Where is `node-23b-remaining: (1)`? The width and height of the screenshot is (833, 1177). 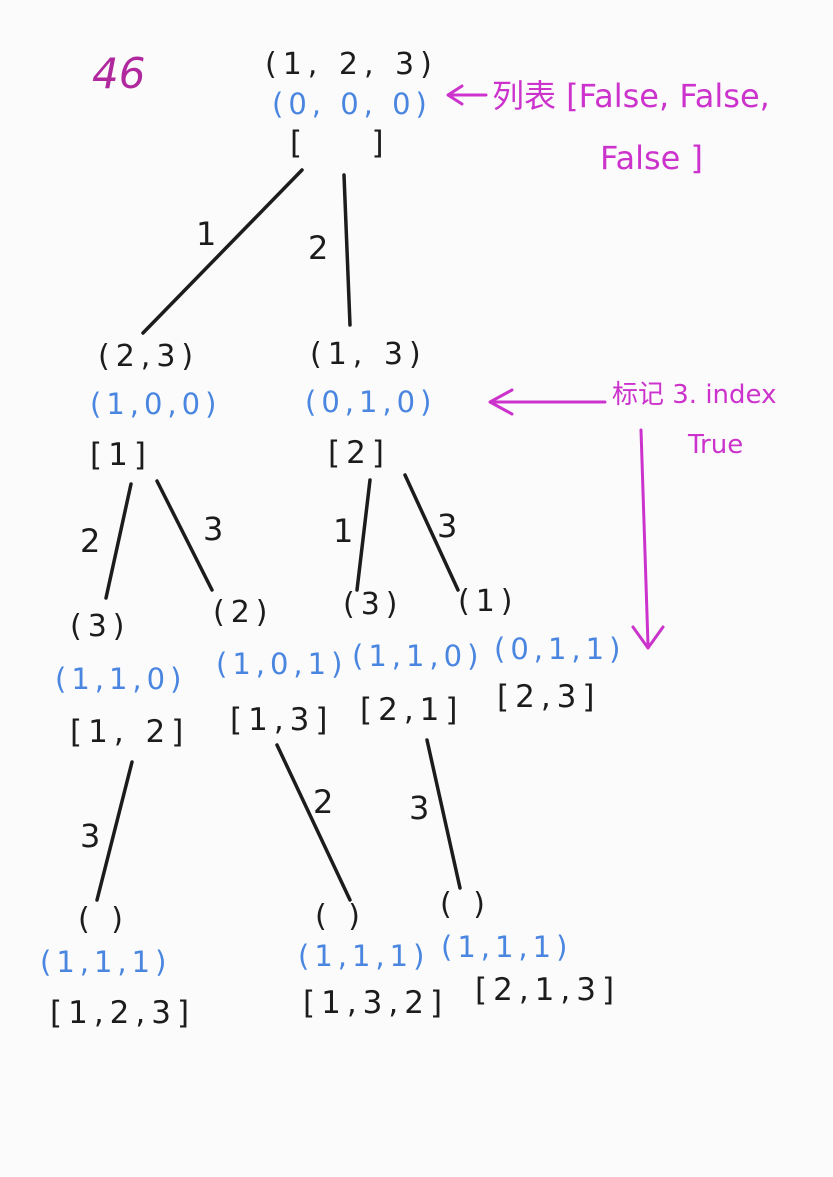
node-23b-remaining: (1) is located at coordinates (488, 601).